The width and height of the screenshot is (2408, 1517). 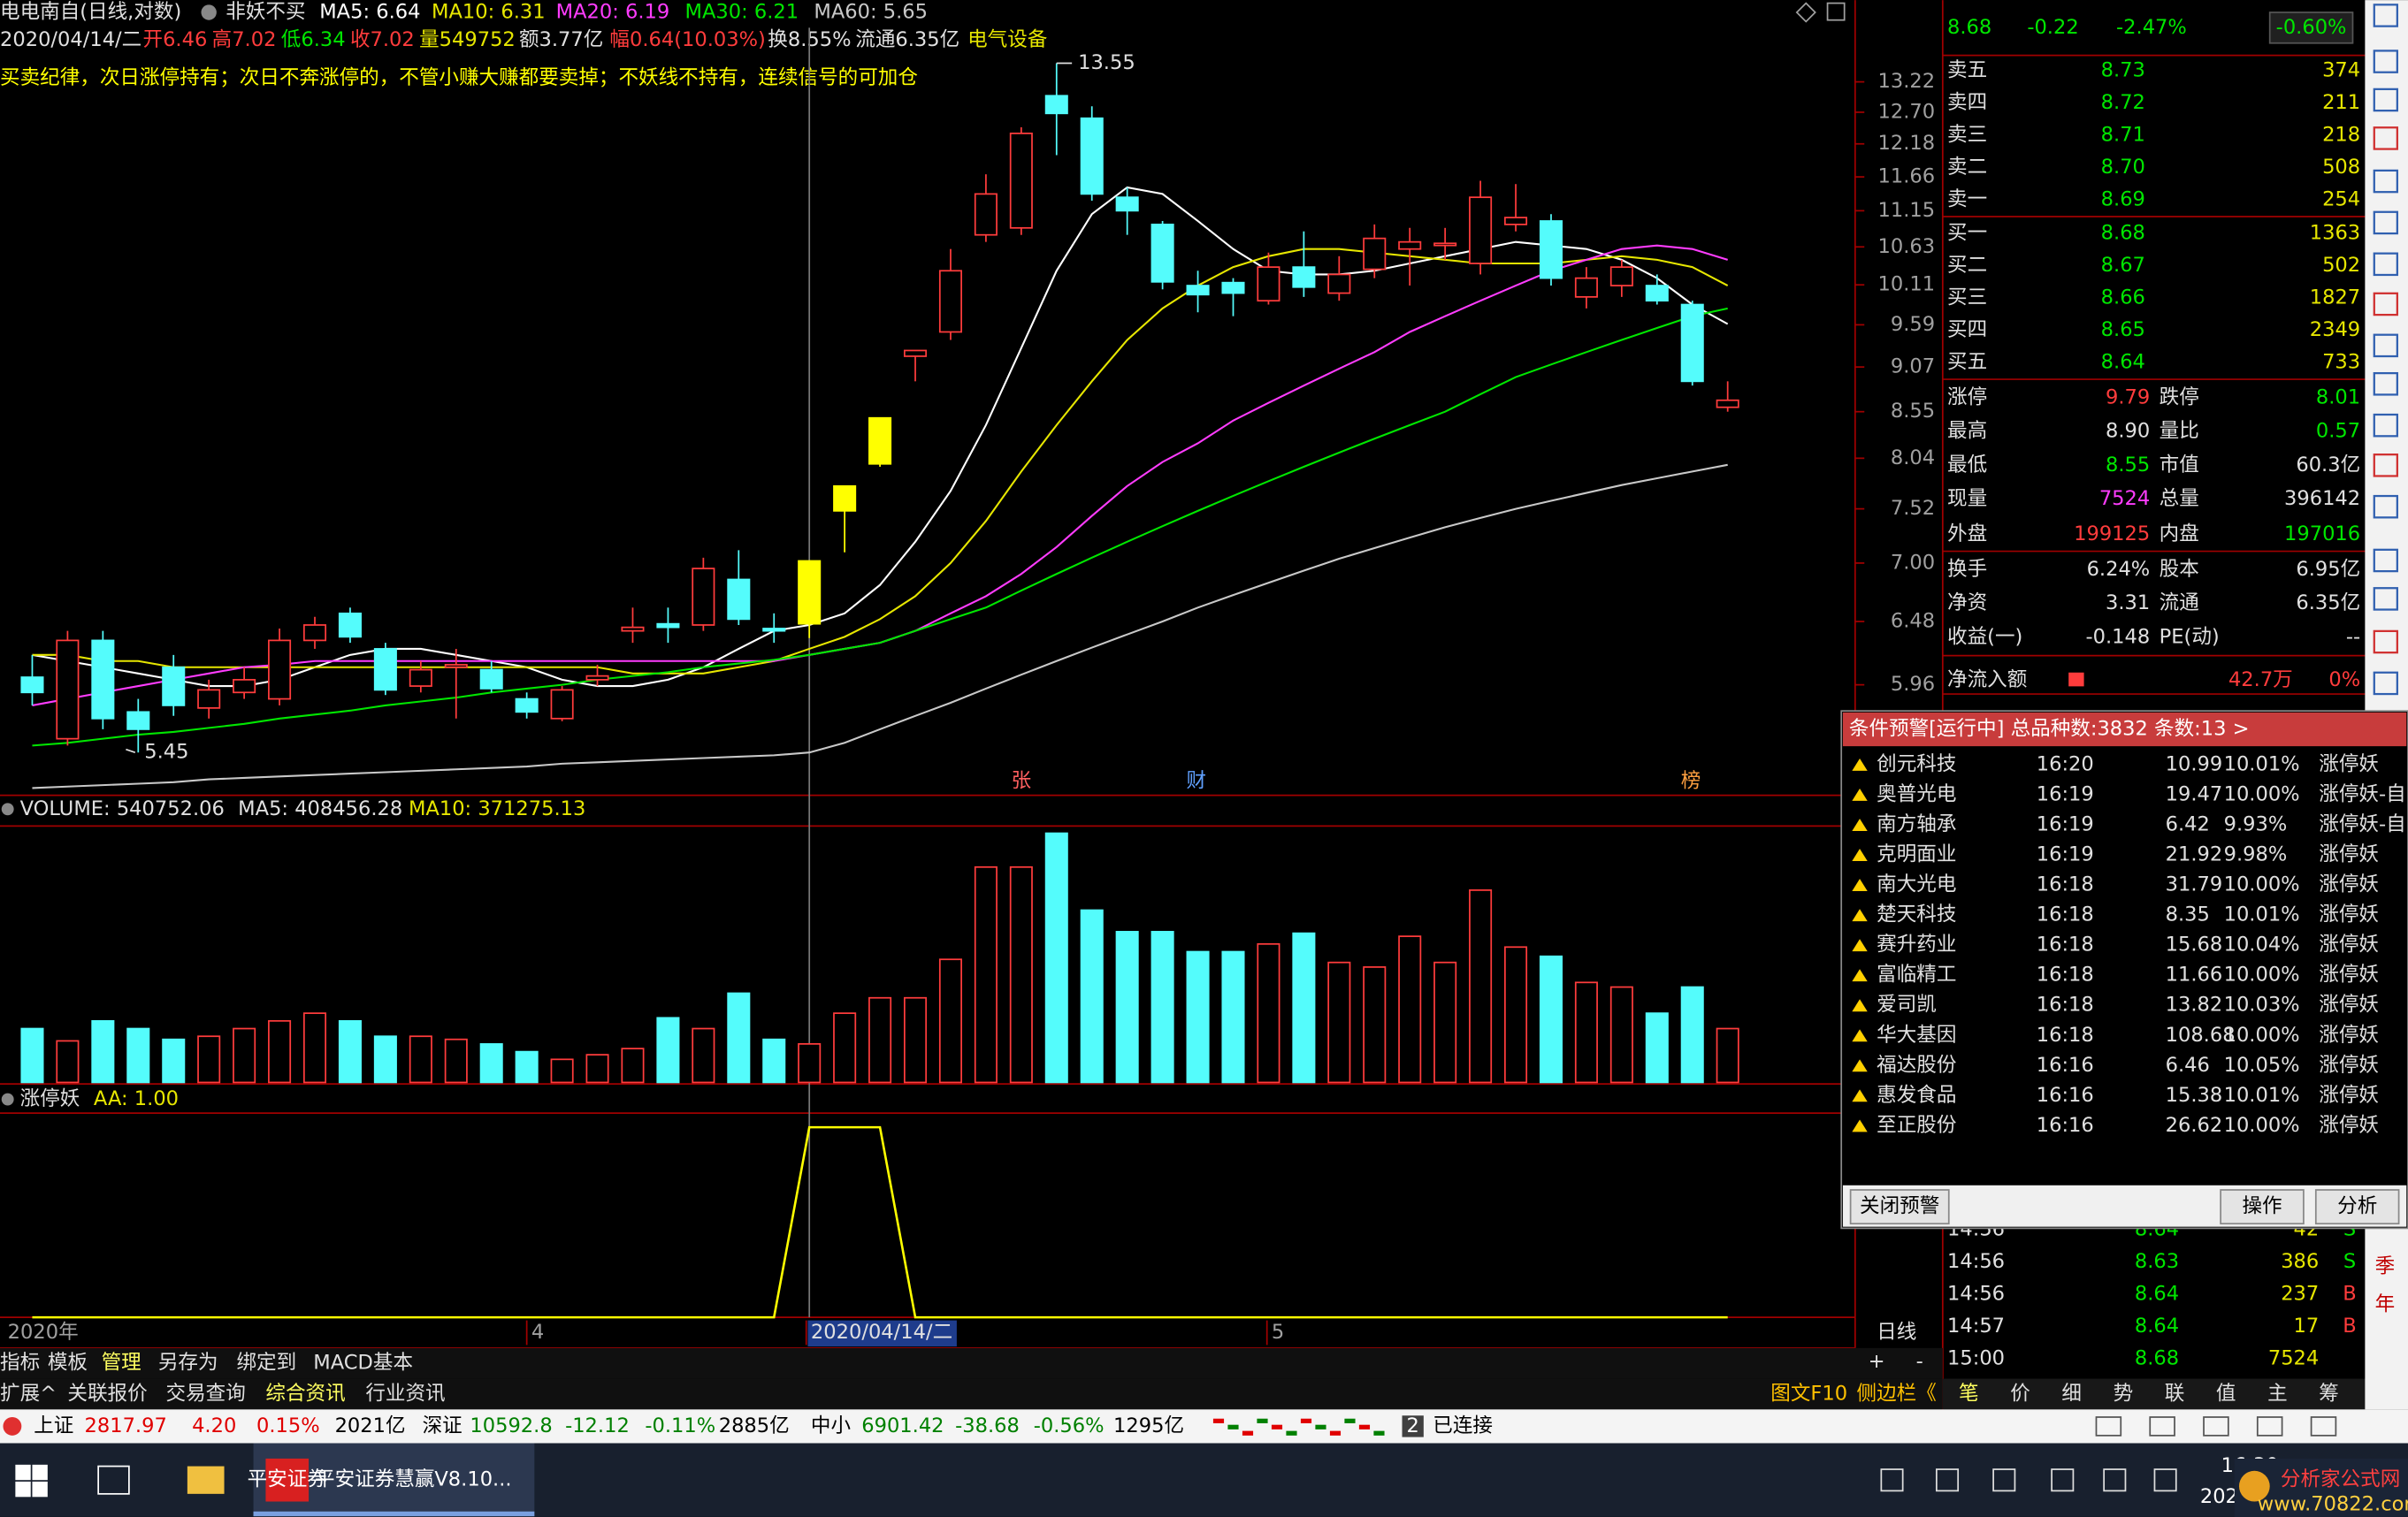 I want to click on tab: 模板, so click(x=68, y=1363).